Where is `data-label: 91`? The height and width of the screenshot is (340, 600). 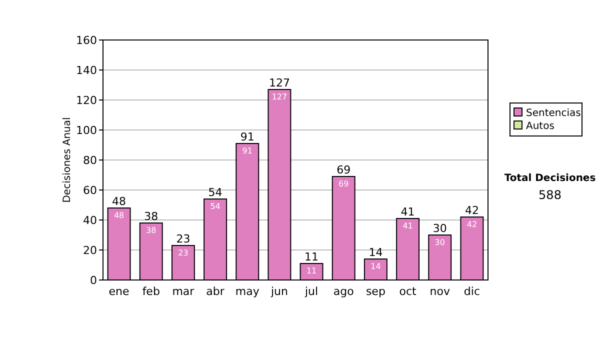 data-label: 91 is located at coordinates (247, 151).